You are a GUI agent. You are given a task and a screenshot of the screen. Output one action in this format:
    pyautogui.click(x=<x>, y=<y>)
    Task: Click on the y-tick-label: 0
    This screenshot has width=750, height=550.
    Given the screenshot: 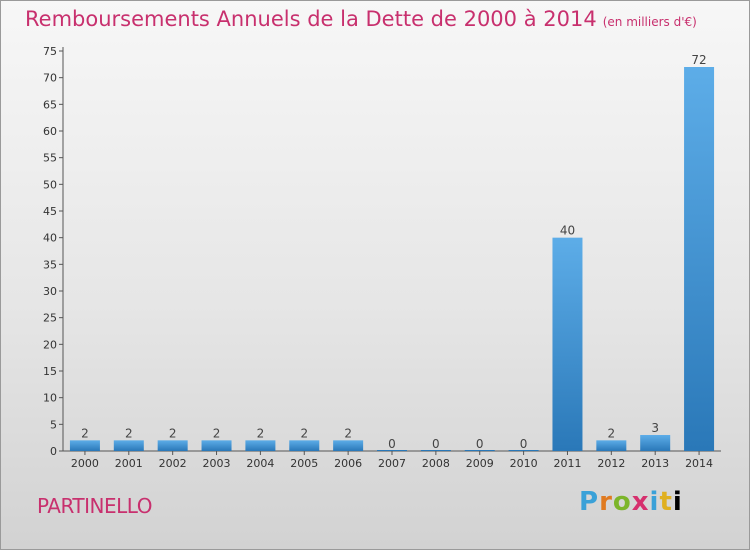 What is the action you would take?
    pyautogui.click(x=53, y=451)
    